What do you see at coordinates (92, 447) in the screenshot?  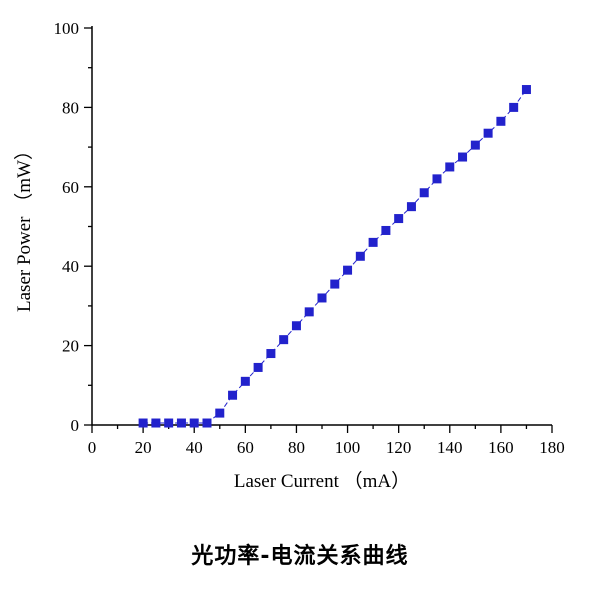 I see `x-tick-label: 0` at bounding box center [92, 447].